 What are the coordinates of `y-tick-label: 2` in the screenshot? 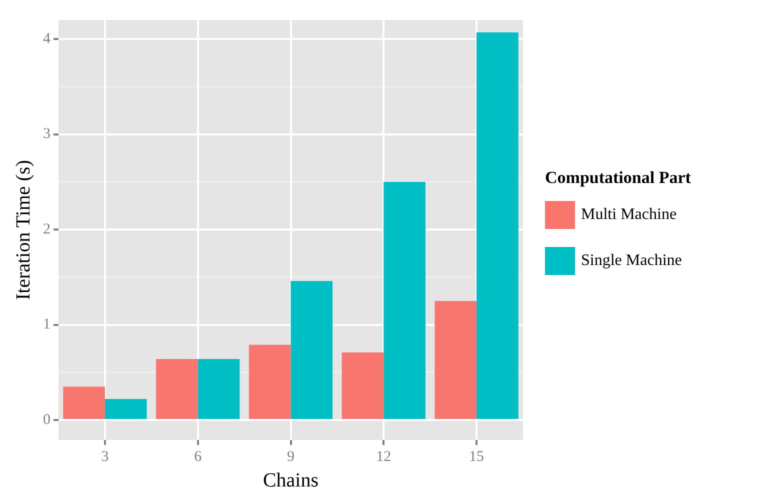 It's located at (46, 229).